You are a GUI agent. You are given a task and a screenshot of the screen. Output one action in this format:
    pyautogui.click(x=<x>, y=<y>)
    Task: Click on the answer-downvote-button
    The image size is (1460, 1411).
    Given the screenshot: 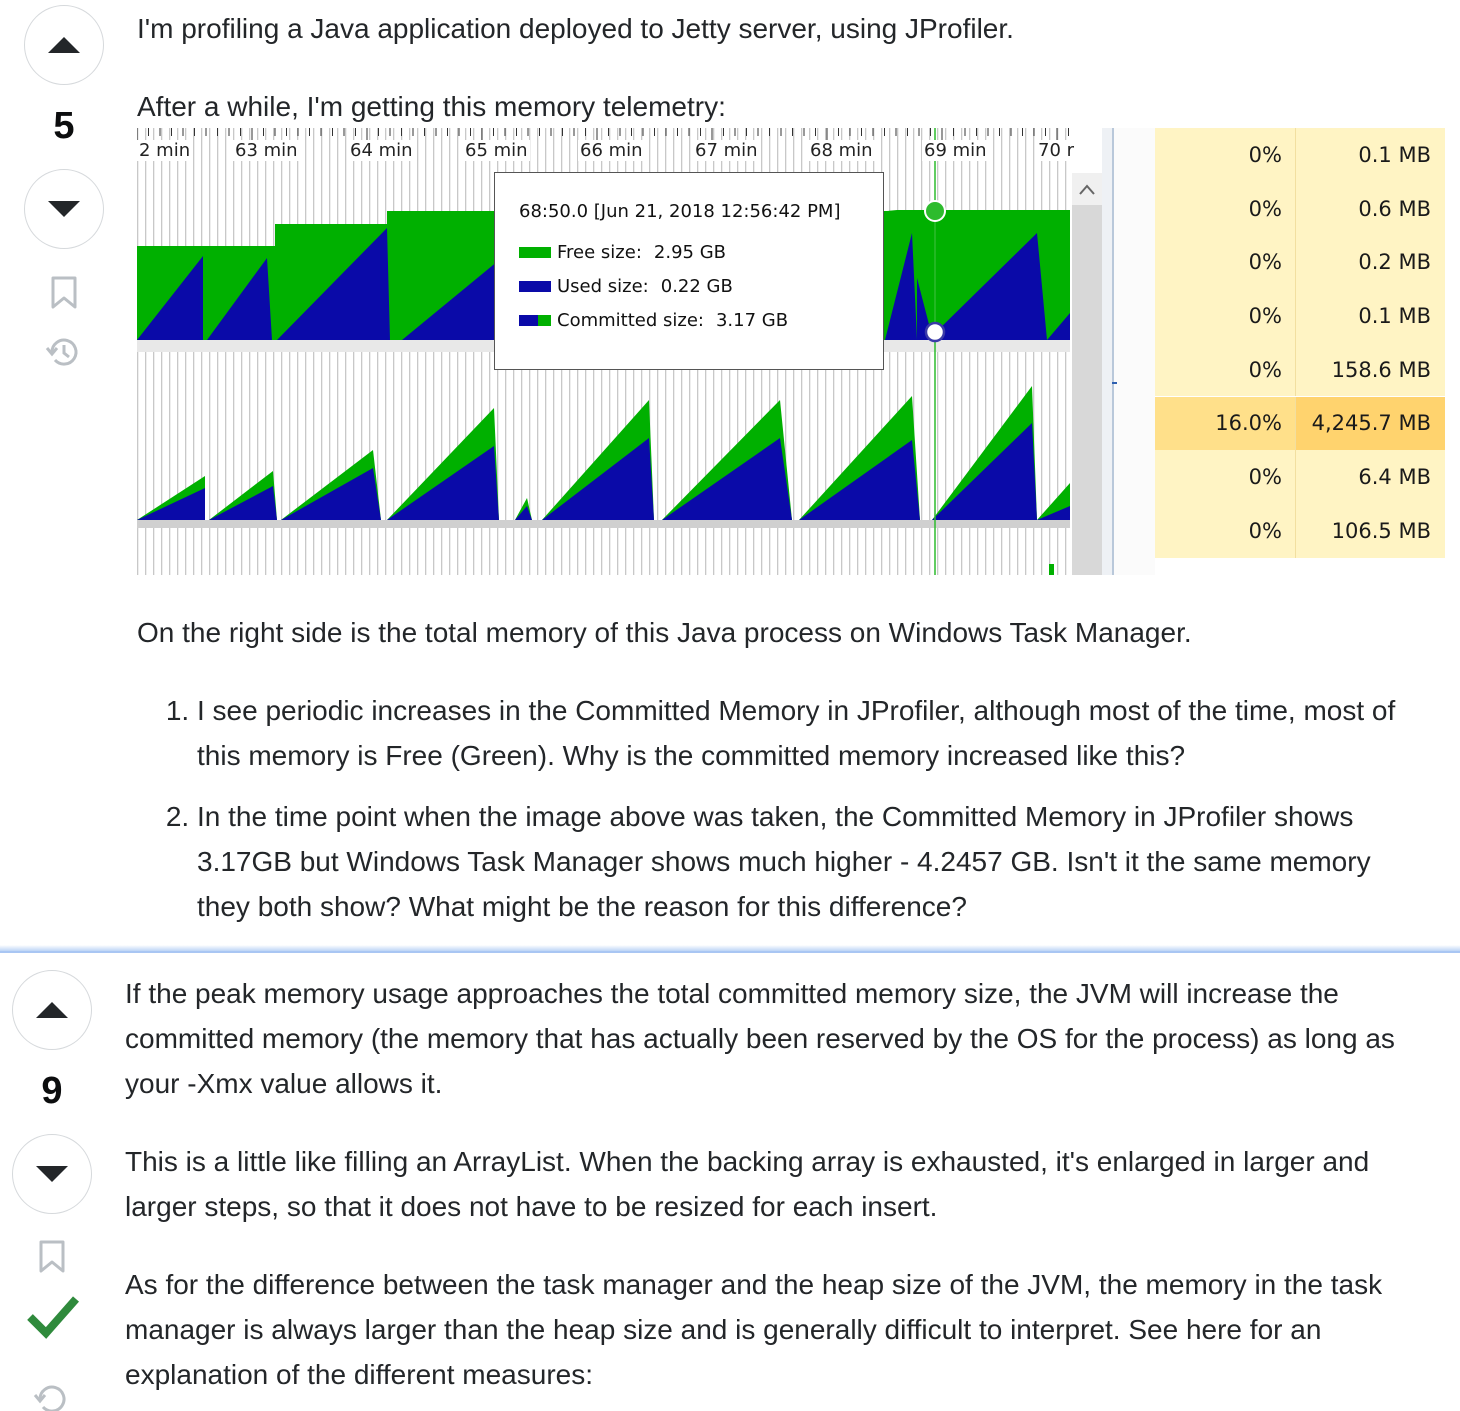 What is the action you would take?
    pyautogui.click(x=52, y=1174)
    